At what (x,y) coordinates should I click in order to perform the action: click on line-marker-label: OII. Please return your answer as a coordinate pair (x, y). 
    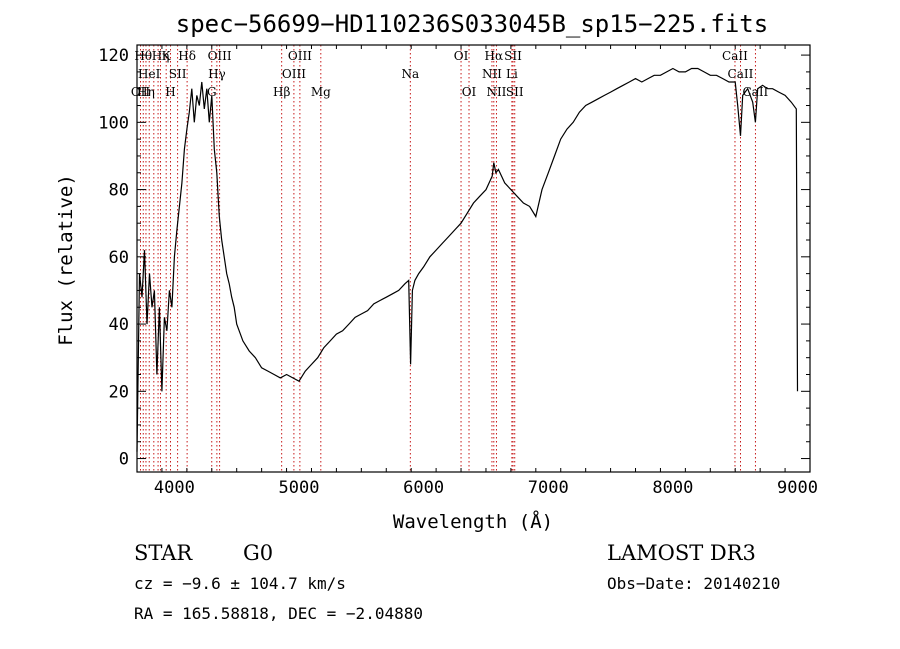
    Looking at the image, I should click on (141, 92).